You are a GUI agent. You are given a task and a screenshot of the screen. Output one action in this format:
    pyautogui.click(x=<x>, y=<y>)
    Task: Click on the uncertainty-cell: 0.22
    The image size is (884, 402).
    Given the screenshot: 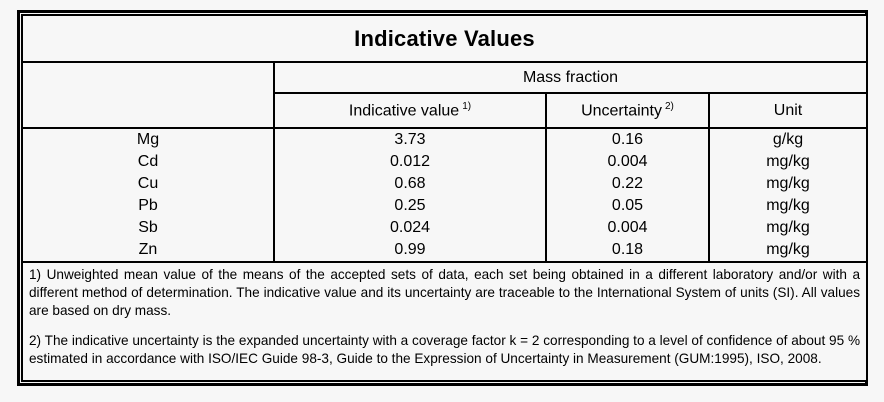 What is the action you would take?
    pyautogui.click(x=627, y=184)
    